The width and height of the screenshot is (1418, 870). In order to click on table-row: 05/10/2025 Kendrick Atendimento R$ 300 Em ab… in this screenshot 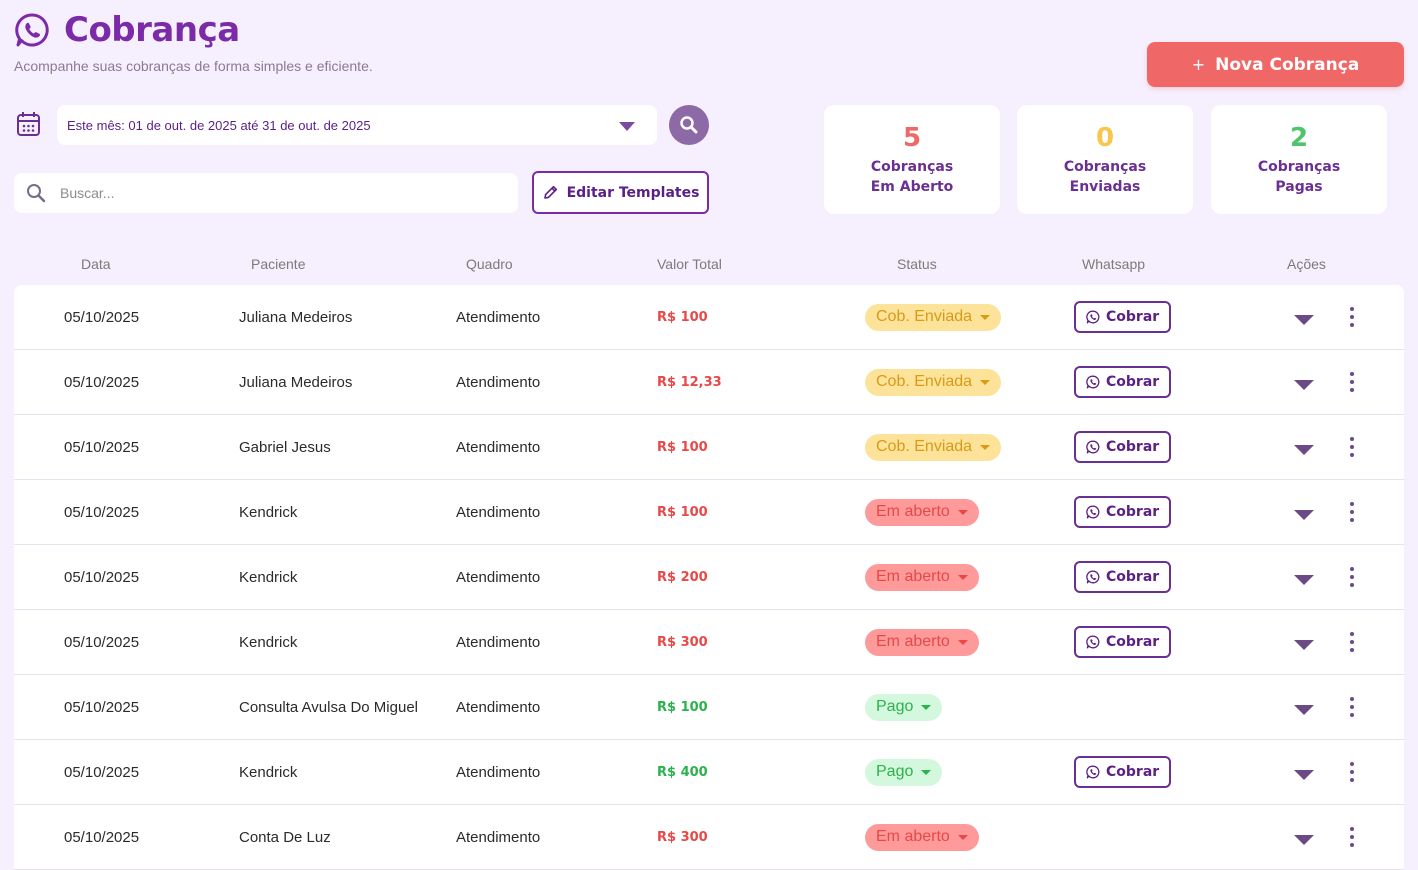, I will do `click(709, 642)`.